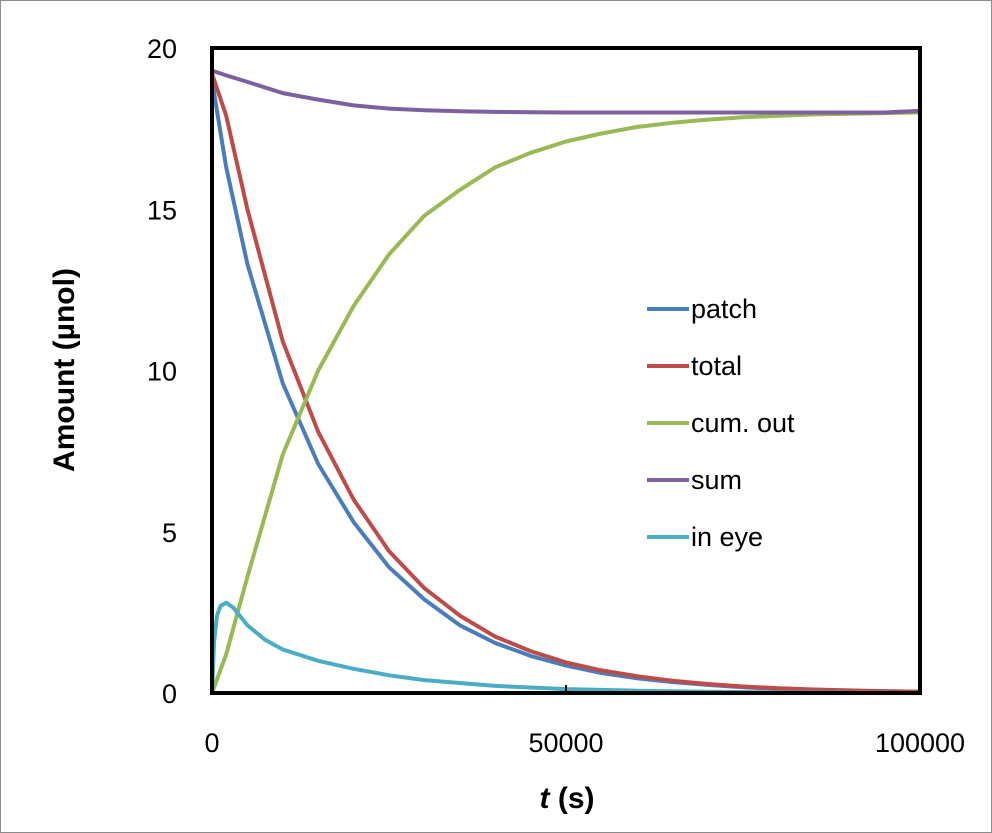 Image resolution: width=992 pixels, height=833 pixels. I want to click on legend-item-total: total, so click(694, 366).